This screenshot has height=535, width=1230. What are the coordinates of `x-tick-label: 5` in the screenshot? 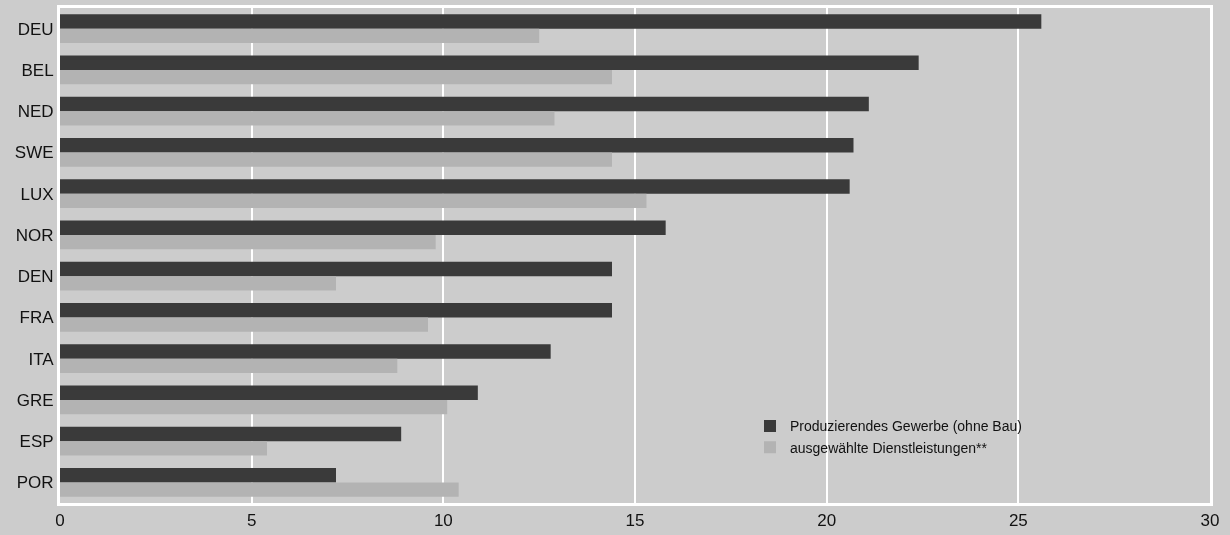 It's located at (251, 521).